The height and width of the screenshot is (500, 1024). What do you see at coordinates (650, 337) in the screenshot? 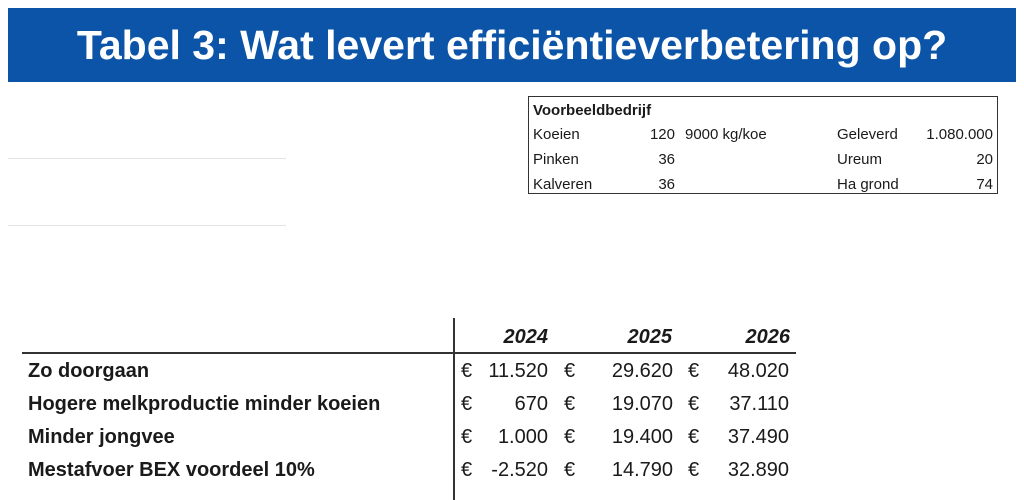
I see `year-header-2025: 2025` at bounding box center [650, 337].